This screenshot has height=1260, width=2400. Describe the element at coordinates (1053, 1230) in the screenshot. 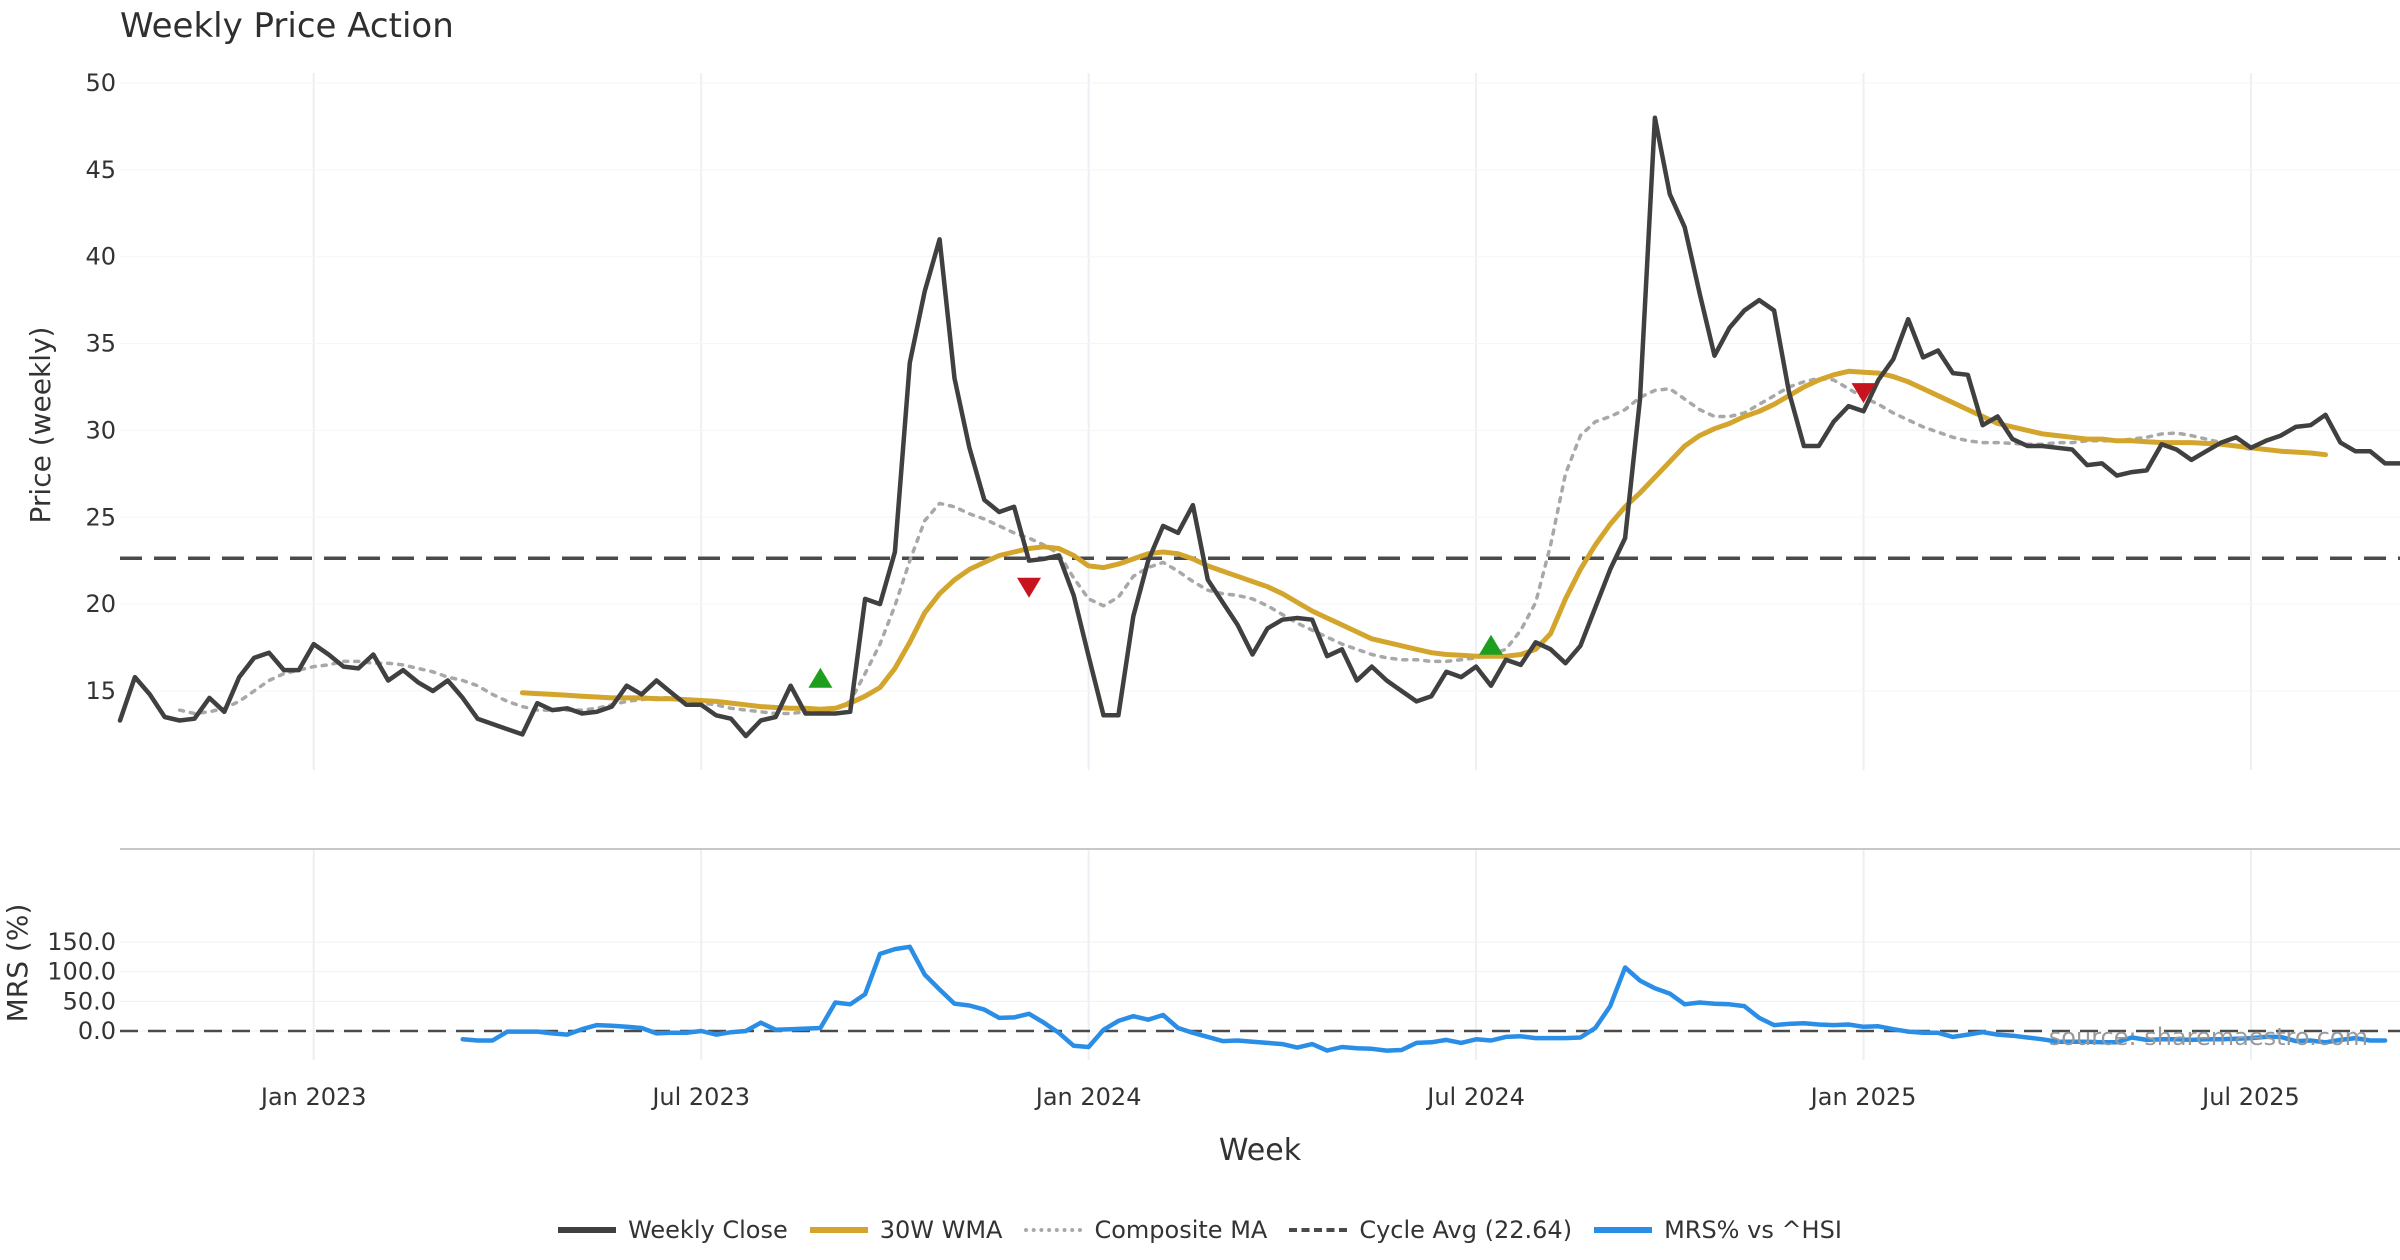

I see `composite-ma-swatch` at that location.